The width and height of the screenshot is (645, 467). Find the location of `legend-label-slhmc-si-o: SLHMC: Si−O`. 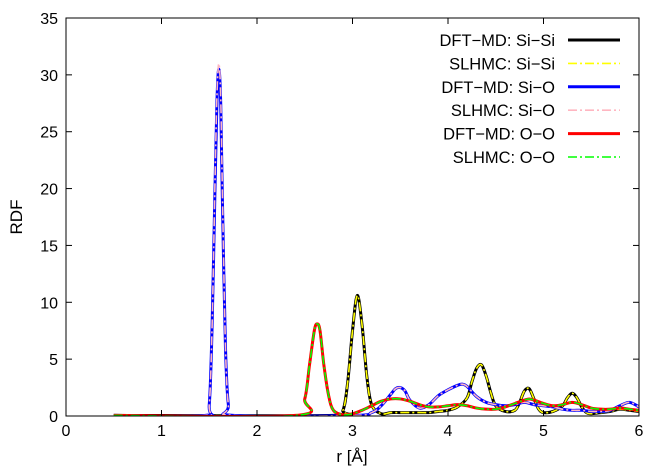

legend-label-slhmc-si-o: SLHMC: Si−O is located at coordinates (503, 111).